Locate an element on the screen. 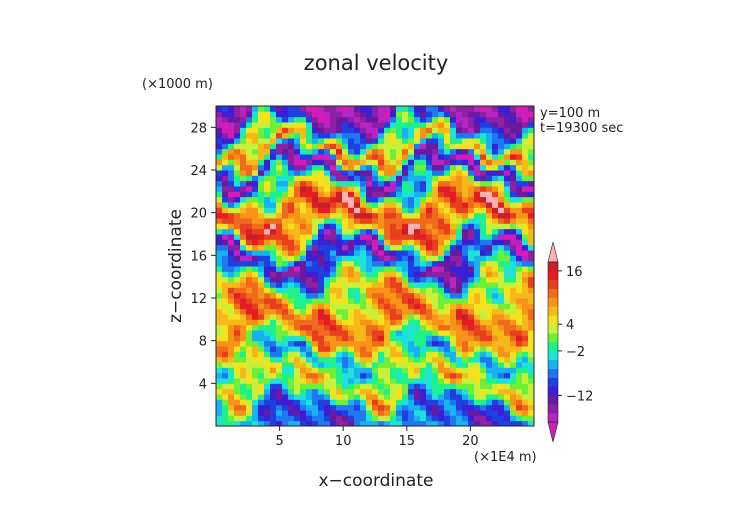 The width and height of the screenshot is (752, 532). y-tick-label: 20 is located at coordinates (198, 214).